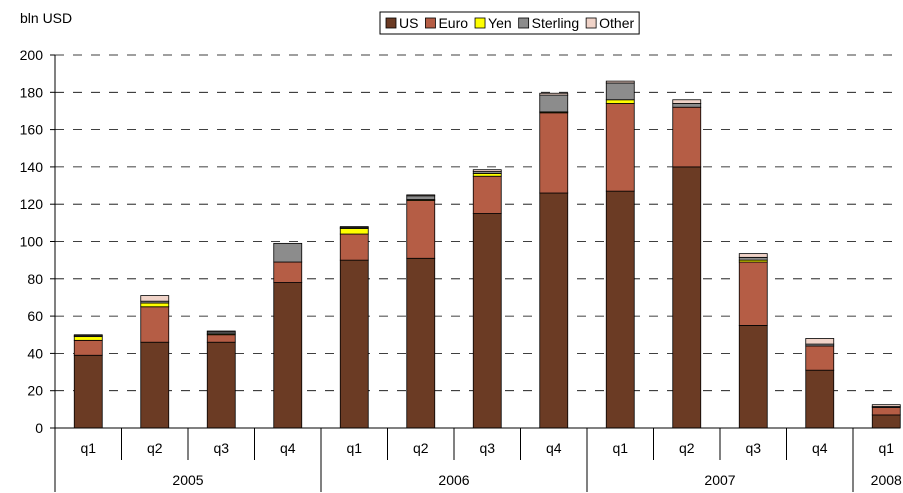 The width and height of the screenshot is (903, 493). I want to click on y-tick-label: 40, so click(35, 353).